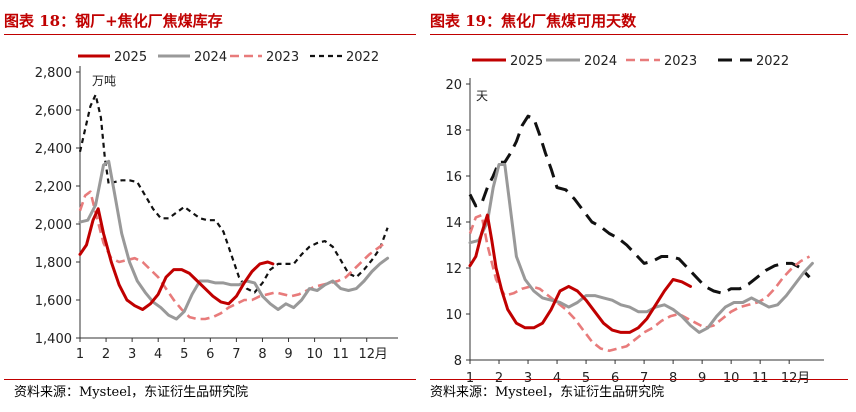  What do you see at coordinates (453, 85) in the screenshot?
I see `y-tick-label: 20` at bounding box center [453, 85].